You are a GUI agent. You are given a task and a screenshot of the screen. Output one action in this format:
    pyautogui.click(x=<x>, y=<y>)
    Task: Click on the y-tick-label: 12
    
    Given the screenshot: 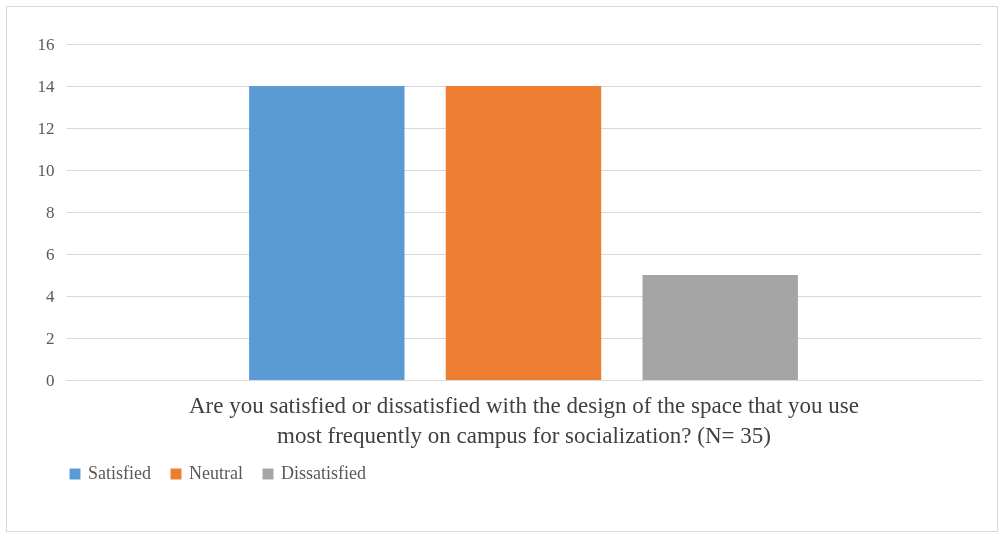 What is the action you would take?
    pyautogui.click(x=46, y=128)
    